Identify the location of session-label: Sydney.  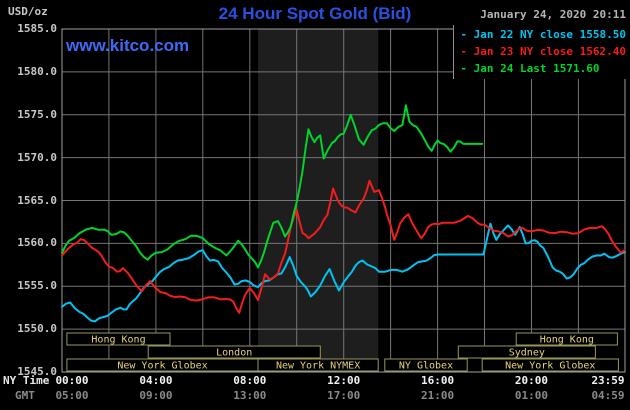
(527, 353).